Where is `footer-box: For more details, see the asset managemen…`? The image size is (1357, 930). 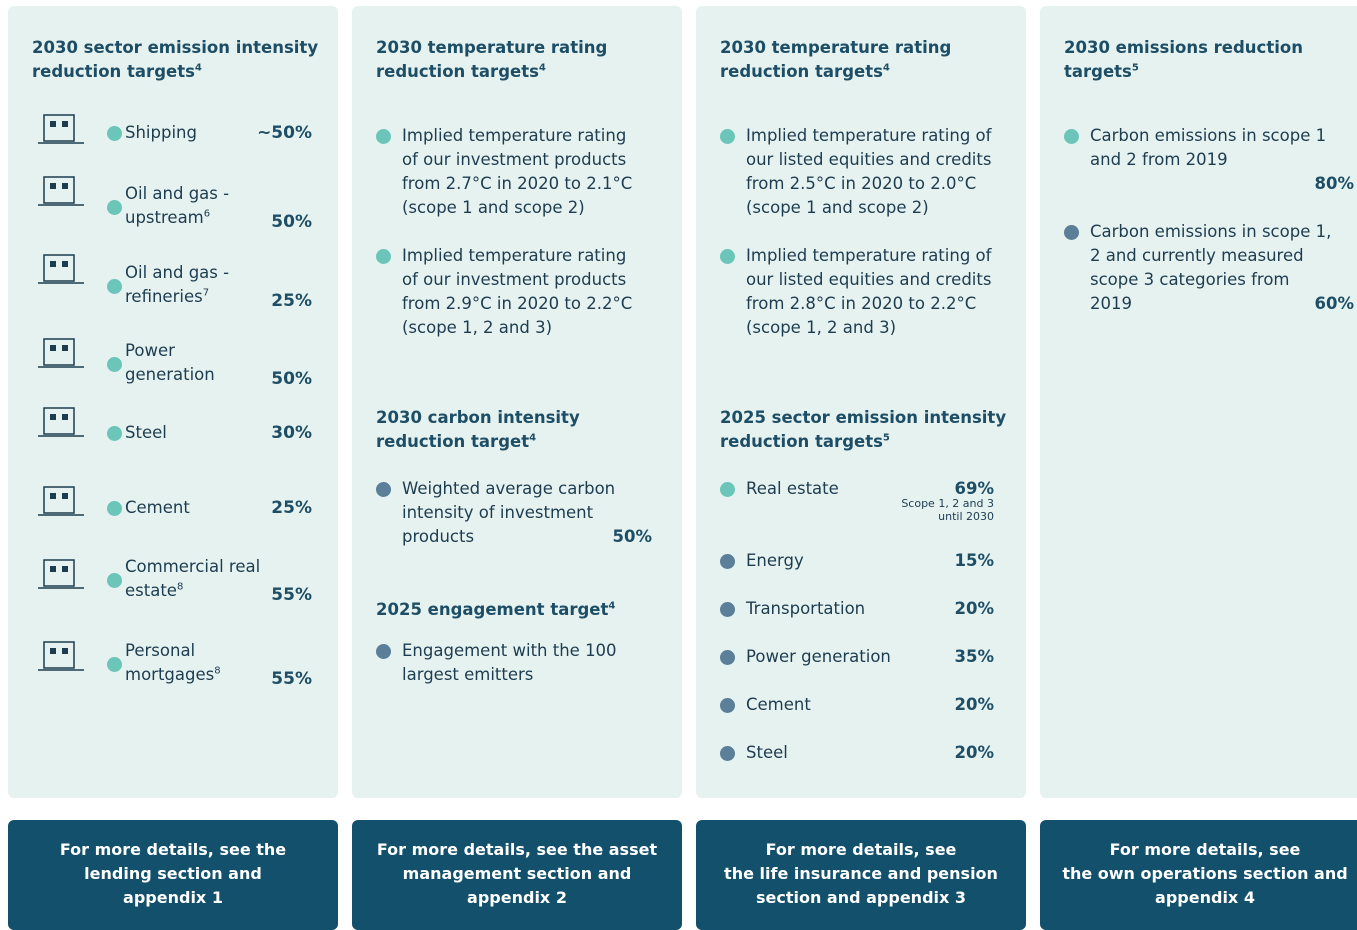
footer-box: For more details, see the asset managemen… is located at coordinates (517, 875).